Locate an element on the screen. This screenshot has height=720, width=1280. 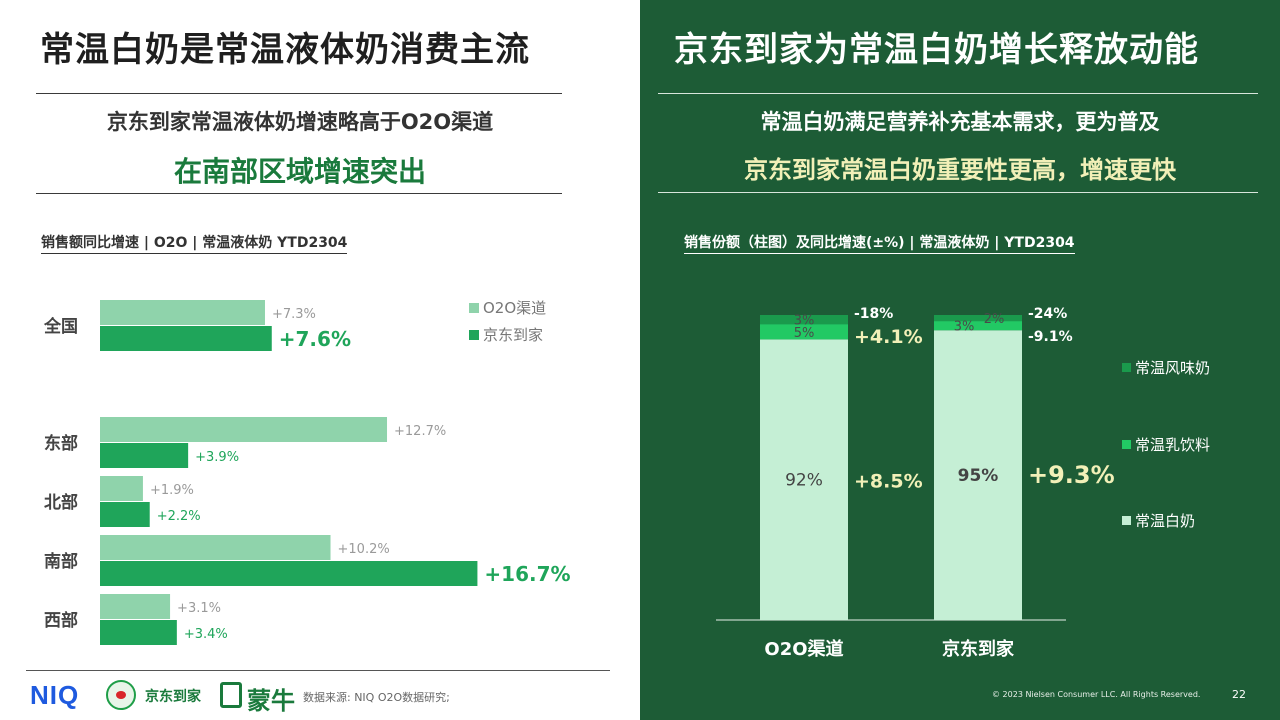
o2o-value-label: +3.1% is located at coordinates (199, 608).